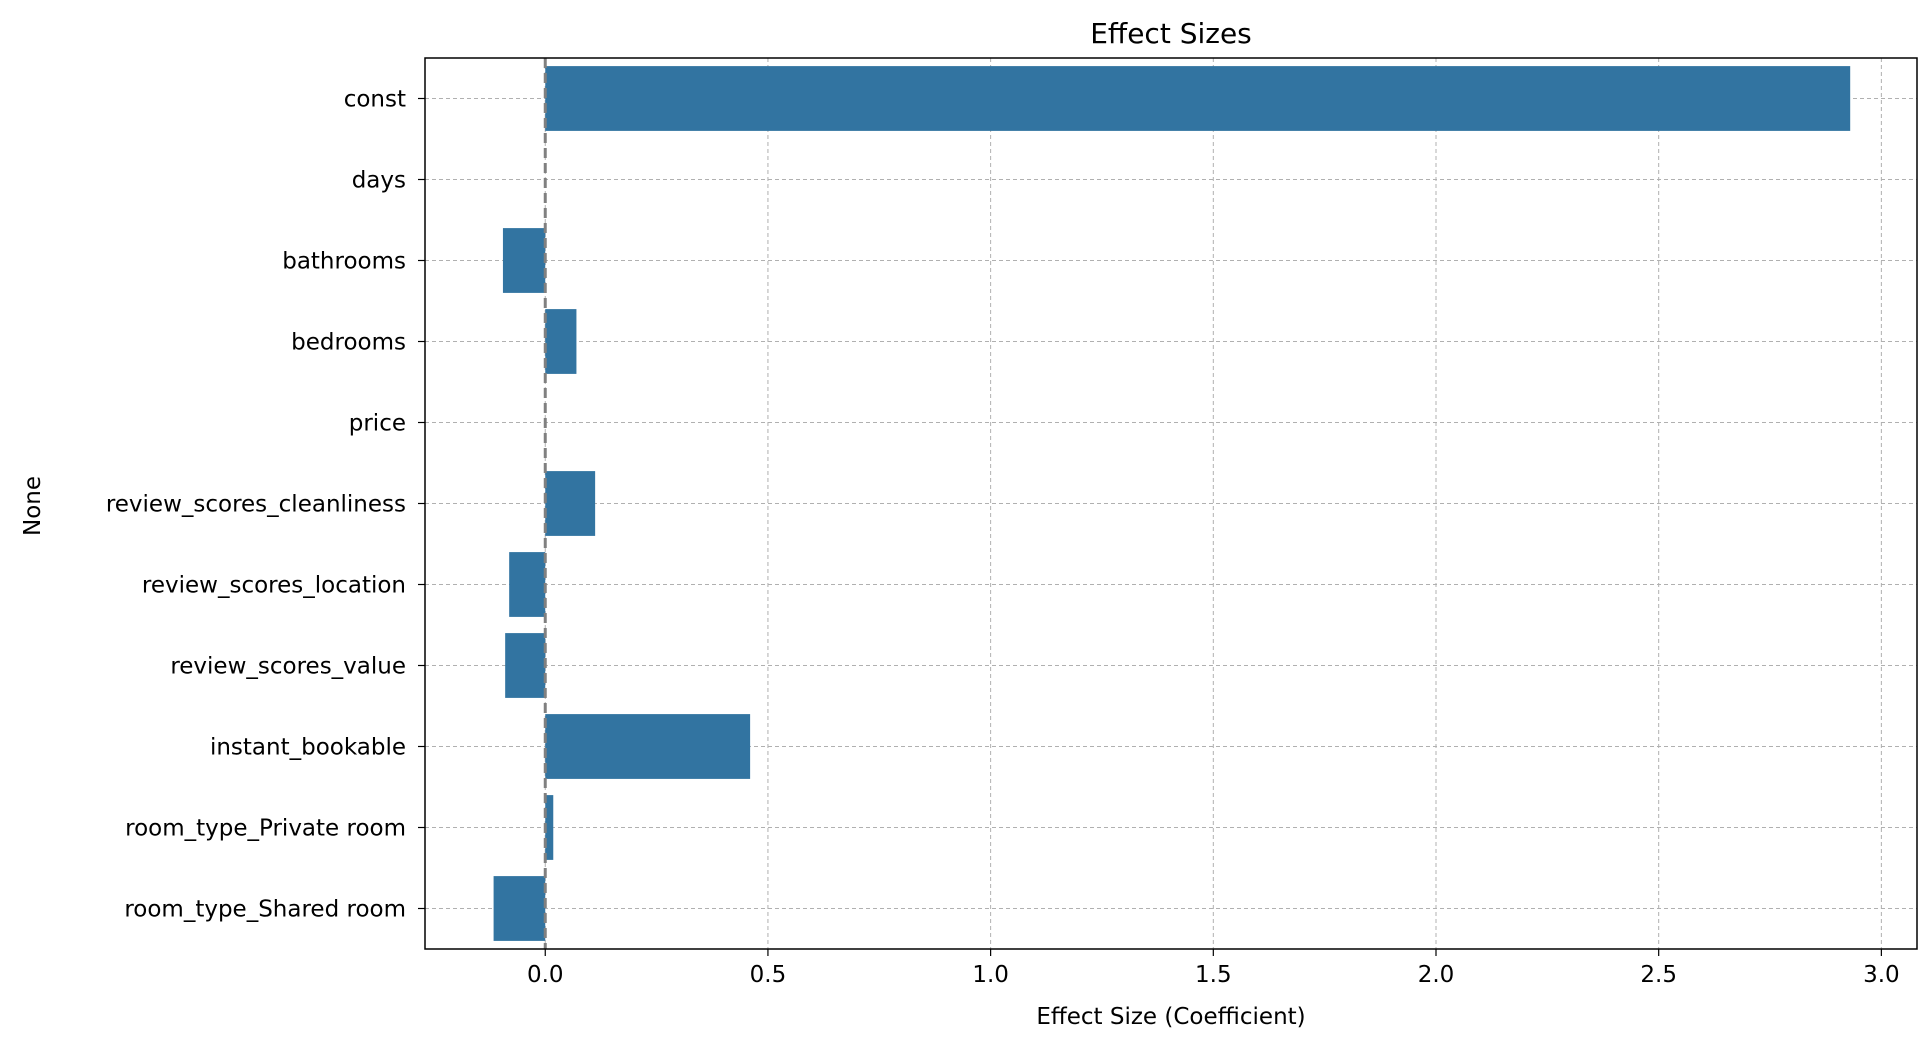  I want to click on x-axis-label: Effect Size (Coefficient), so click(1170, 1017).